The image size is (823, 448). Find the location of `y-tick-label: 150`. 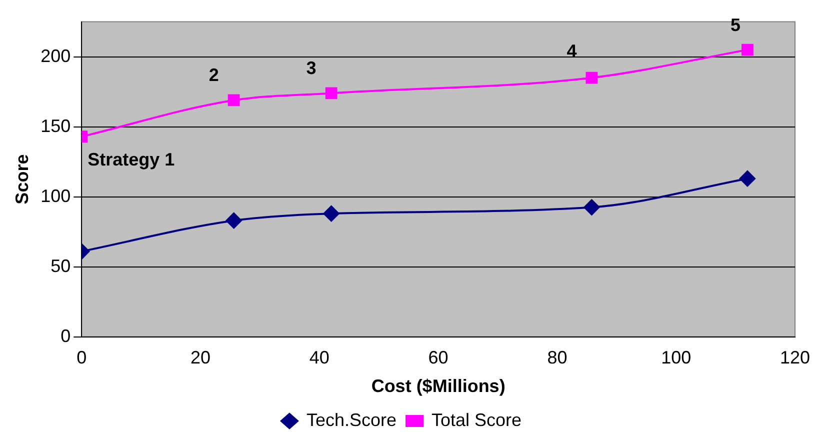

y-tick-label: 150 is located at coordinates (55, 126).